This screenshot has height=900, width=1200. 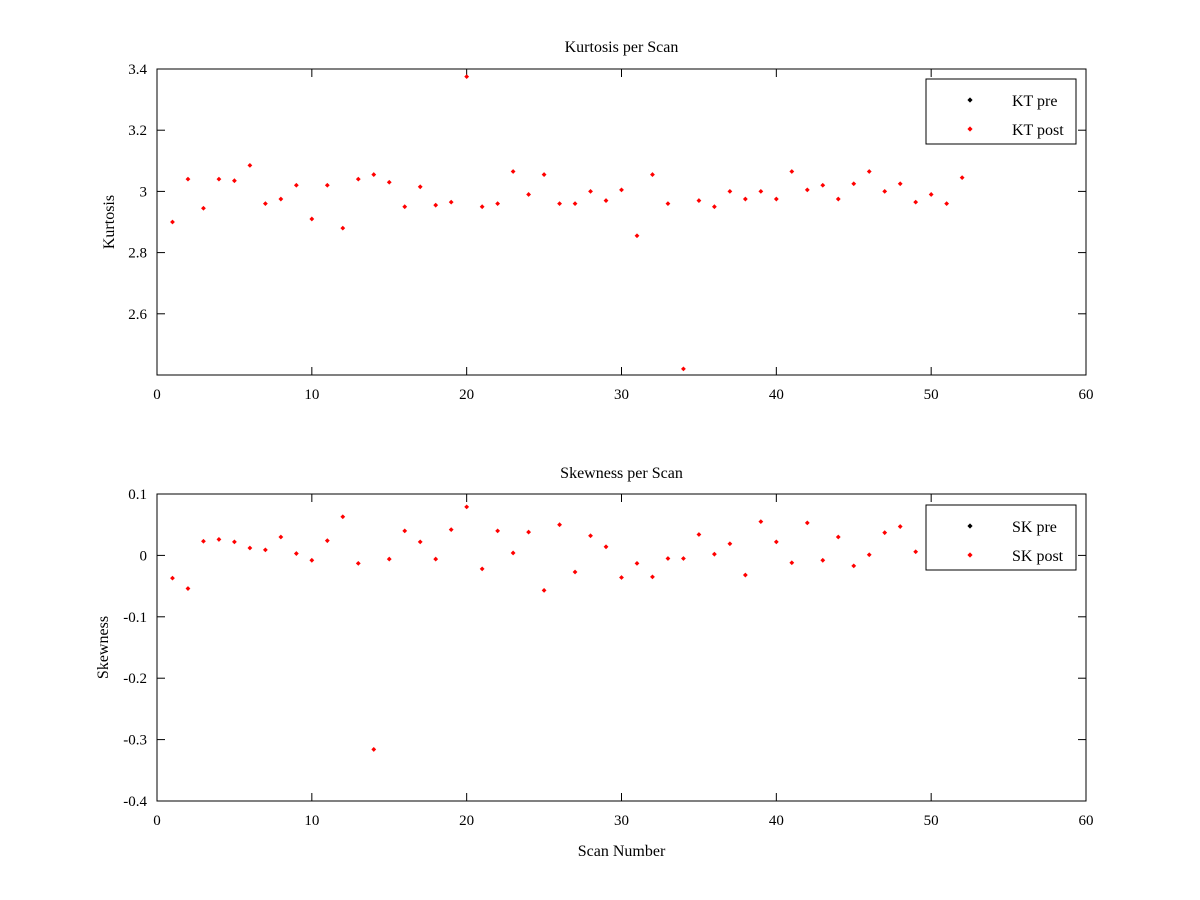 What do you see at coordinates (157, 821) in the screenshot?
I see `x-tick-label: 0` at bounding box center [157, 821].